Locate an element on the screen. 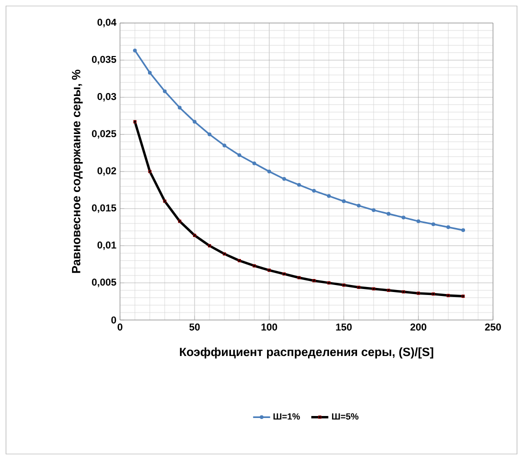  y-tick-label: 0,025 is located at coordinates (104, 134).